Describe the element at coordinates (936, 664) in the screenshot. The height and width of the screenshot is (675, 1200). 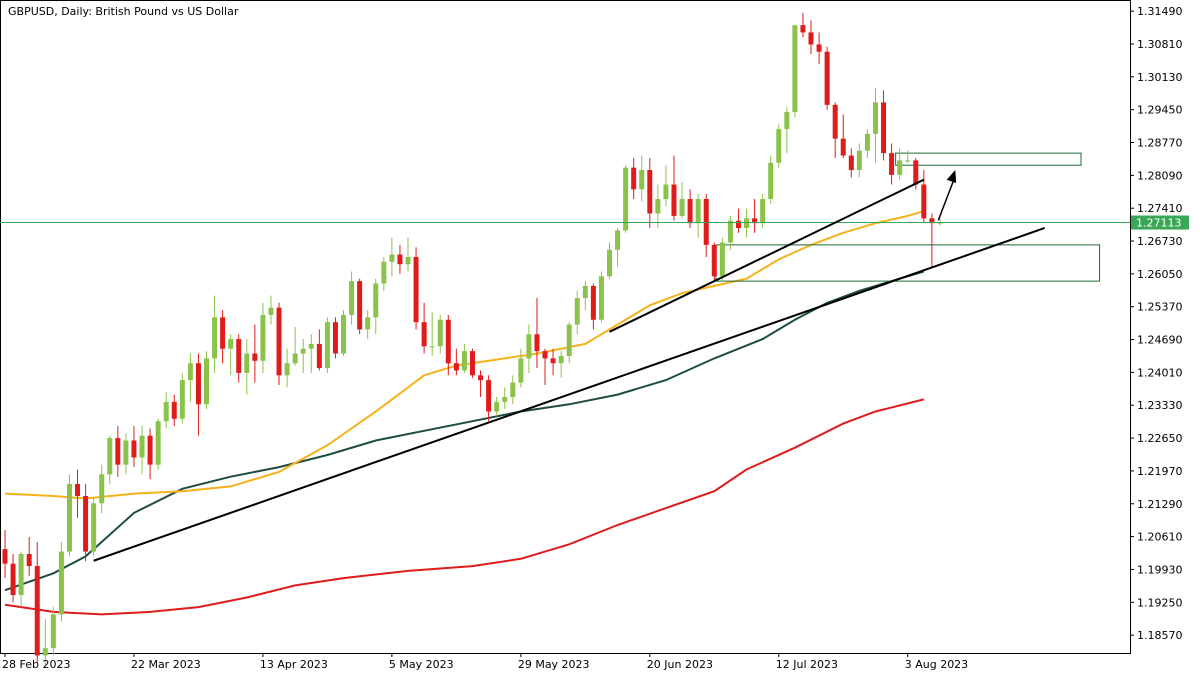
I see `x-tick-label: 3 Aug 2023` at that location.